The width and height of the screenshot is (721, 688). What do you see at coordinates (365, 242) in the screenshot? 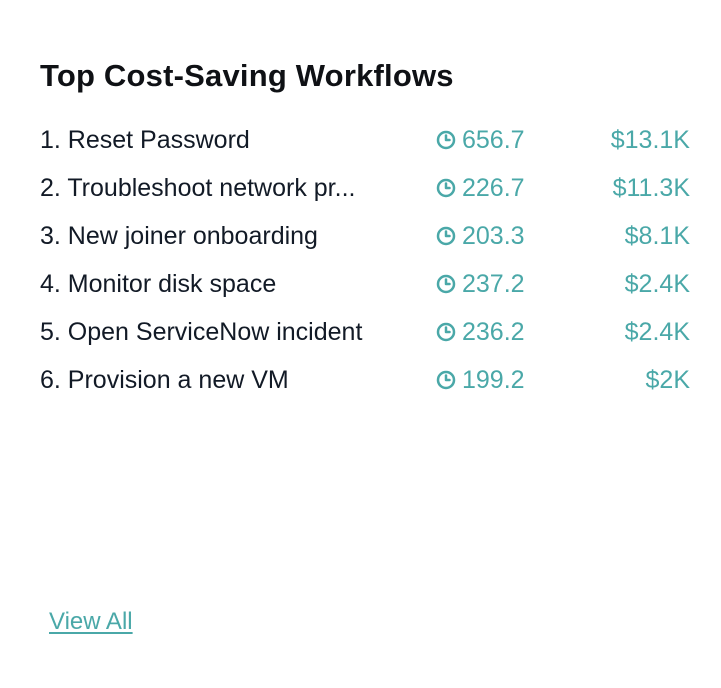
I see `workflow-row: 3. New joiner onboarding 203.3 $8.1K` at bounding box center [365, 242].